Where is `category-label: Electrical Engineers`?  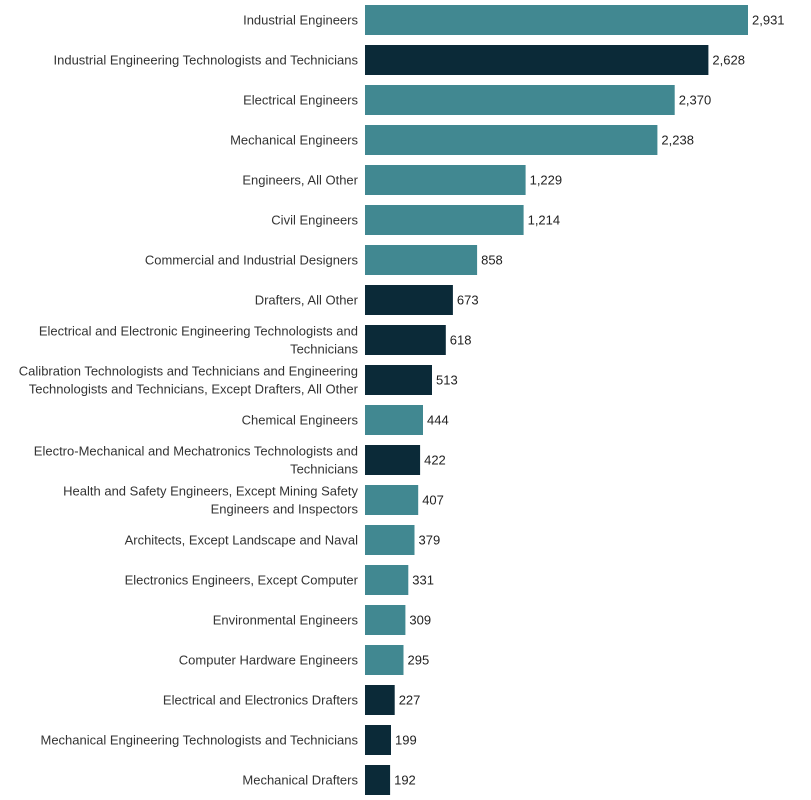 category-label: Electrical Engineers is located at coordinates (300, 100).